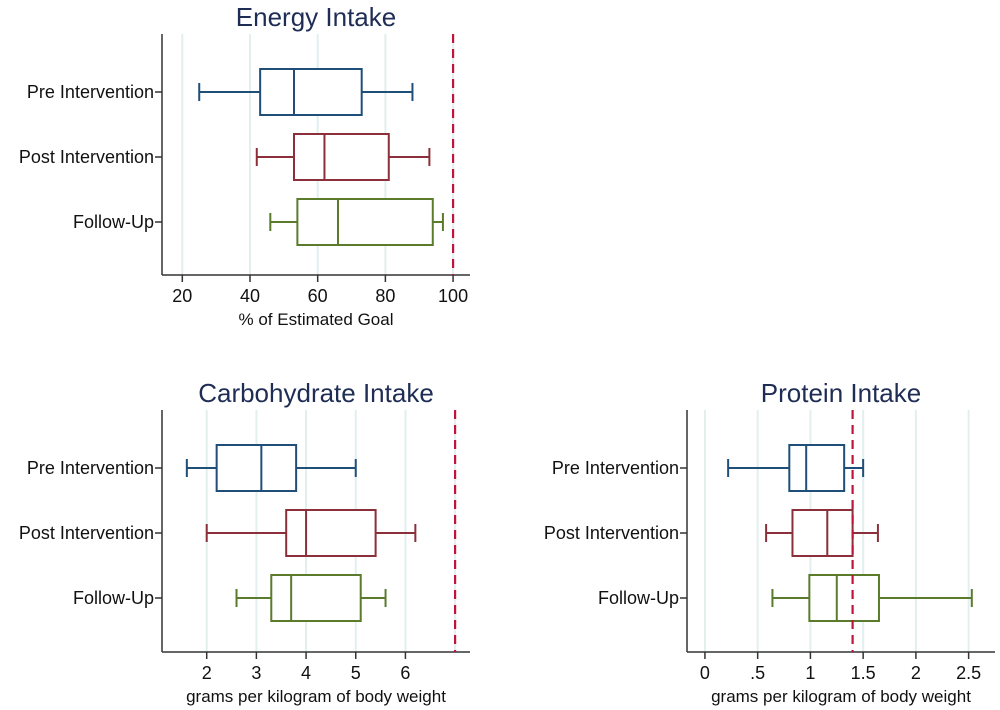 The width and height of the screenshot is (1000, 710). I want to click on x-tick-label: 1, so click(810, 673).